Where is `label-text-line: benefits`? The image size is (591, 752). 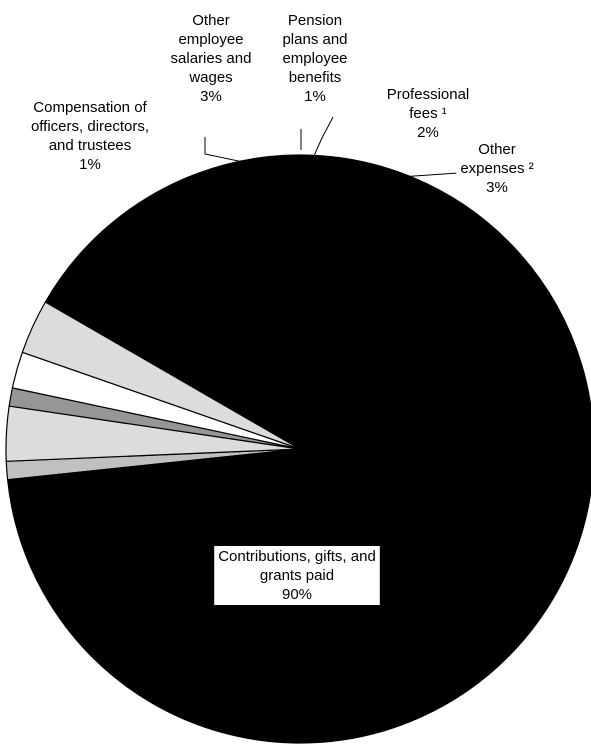
label-text-line: benefits is located at coordinates (315, 77).